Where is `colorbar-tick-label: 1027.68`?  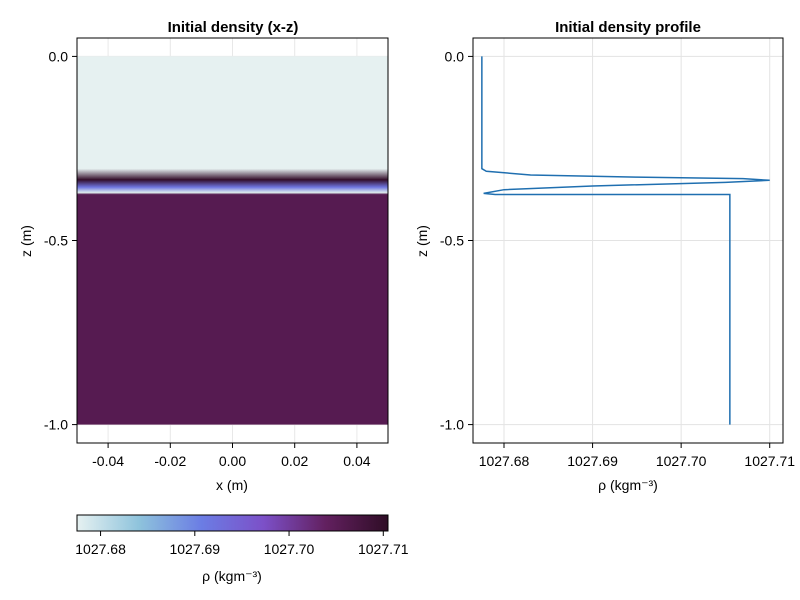 colorbar-tick-label: 1027.68 is located at coordinates (100, 549).